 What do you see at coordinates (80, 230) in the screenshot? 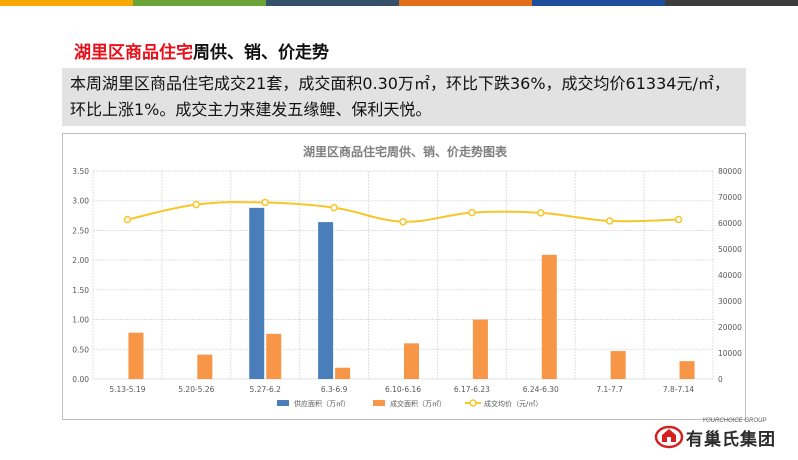
I see `y-left-tick-label: 2.50` at bounding box center [80, 230].